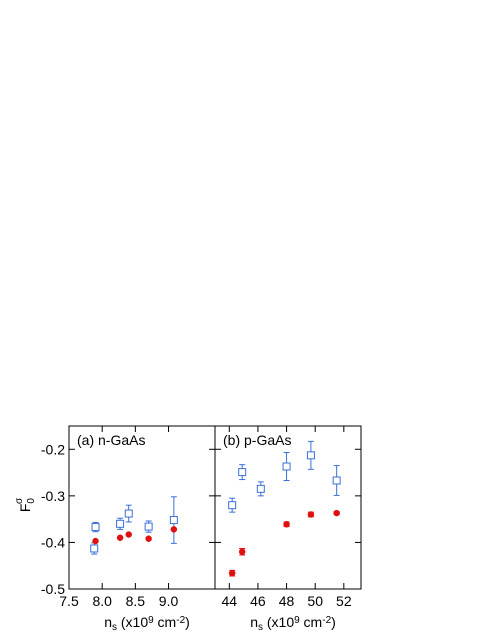 The image size is (491, 635). I want to click on panel-b: 44 46 48 50 52 (b) p-GaAs, so click(288, 517).